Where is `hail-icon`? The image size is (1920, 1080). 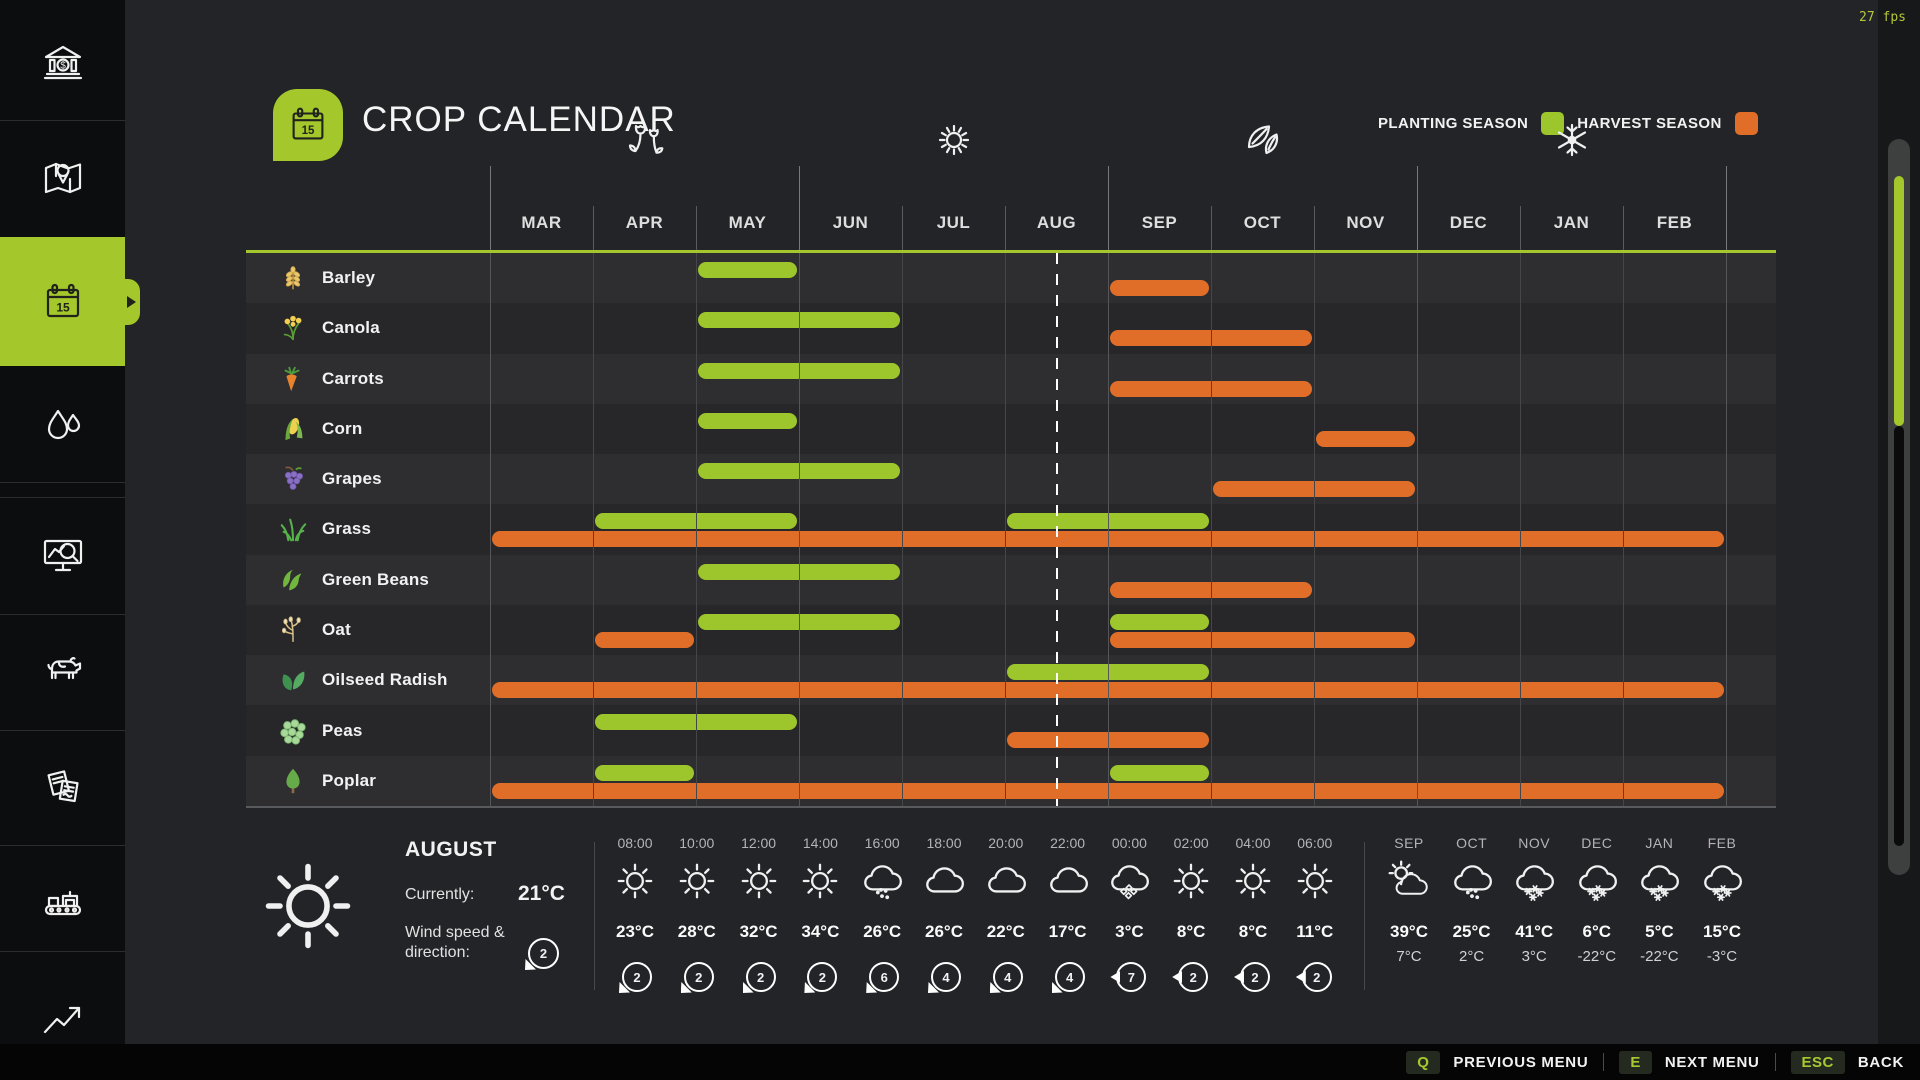 hail-icon is located at coordinates (1129, 881).